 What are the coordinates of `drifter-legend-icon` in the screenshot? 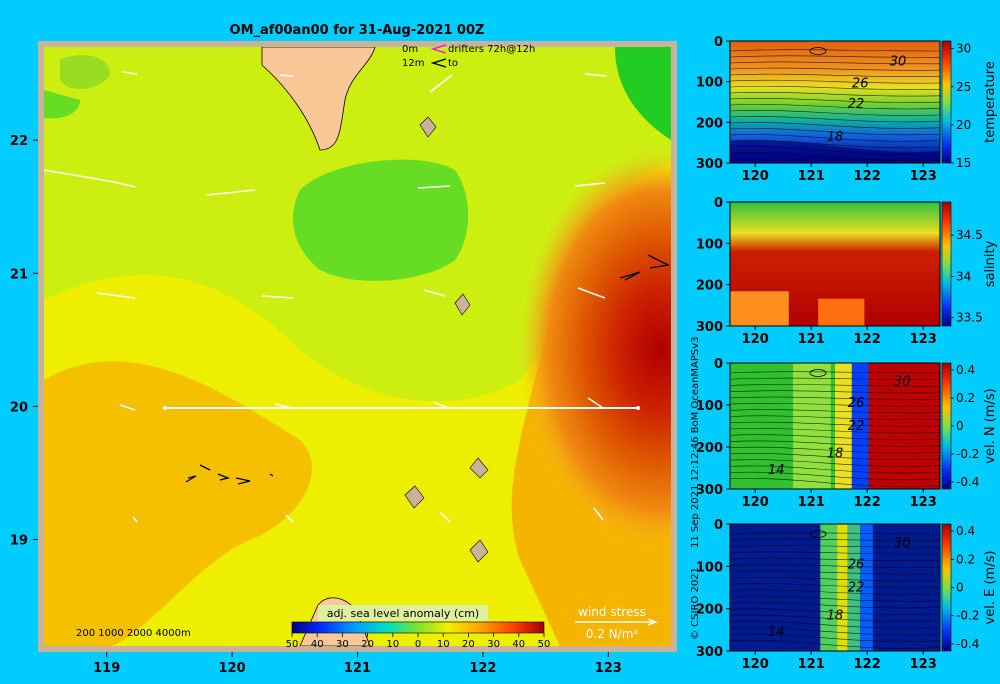 It's located at (438, 49).